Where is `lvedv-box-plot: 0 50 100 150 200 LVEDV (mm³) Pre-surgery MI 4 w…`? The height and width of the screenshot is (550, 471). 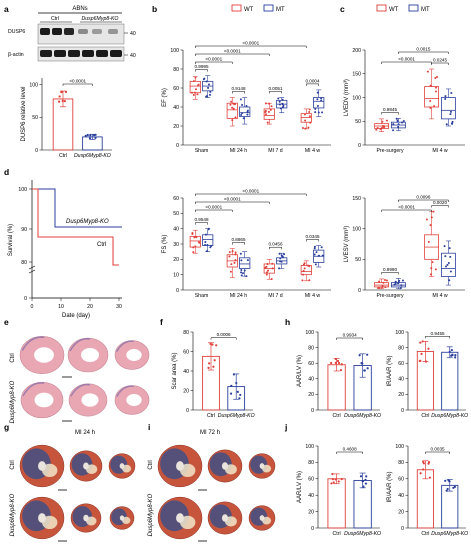
lvedv-box-plot: 0 50 100 150 200 LVEDV (mm³) Pre-surgery MI 4 w… is located at coordinates (404, 100).